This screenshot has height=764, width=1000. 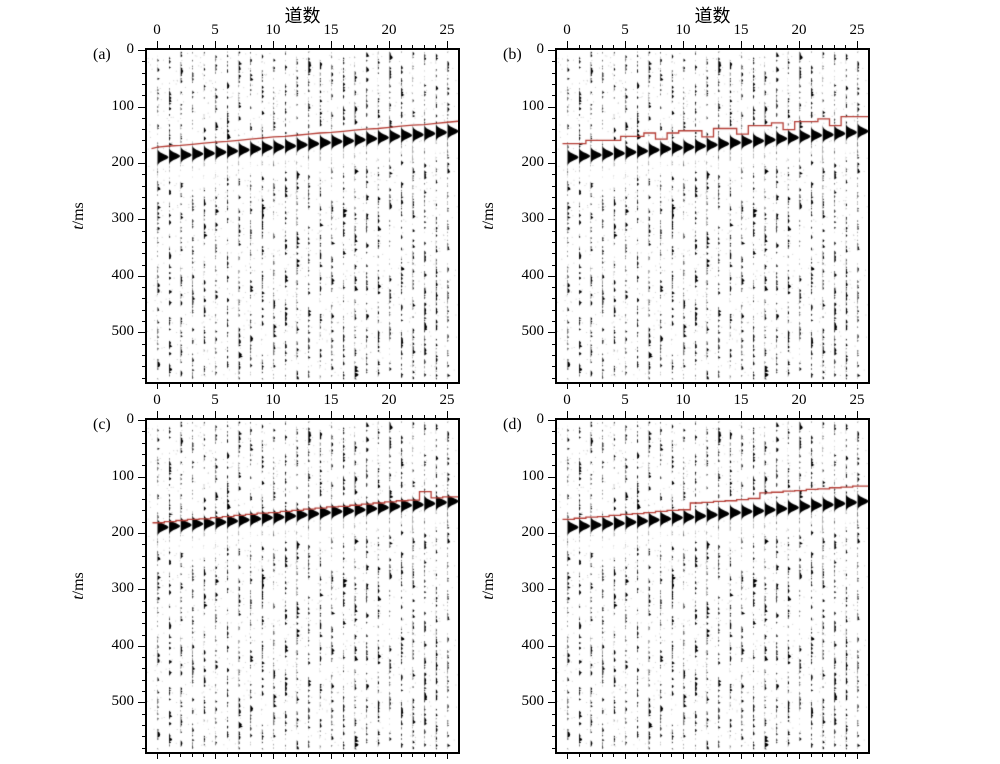 What do you see at coordinates (488, 597) in the screenshot?
I see `y-axis-variable: t` at bounding box center [488, 597].